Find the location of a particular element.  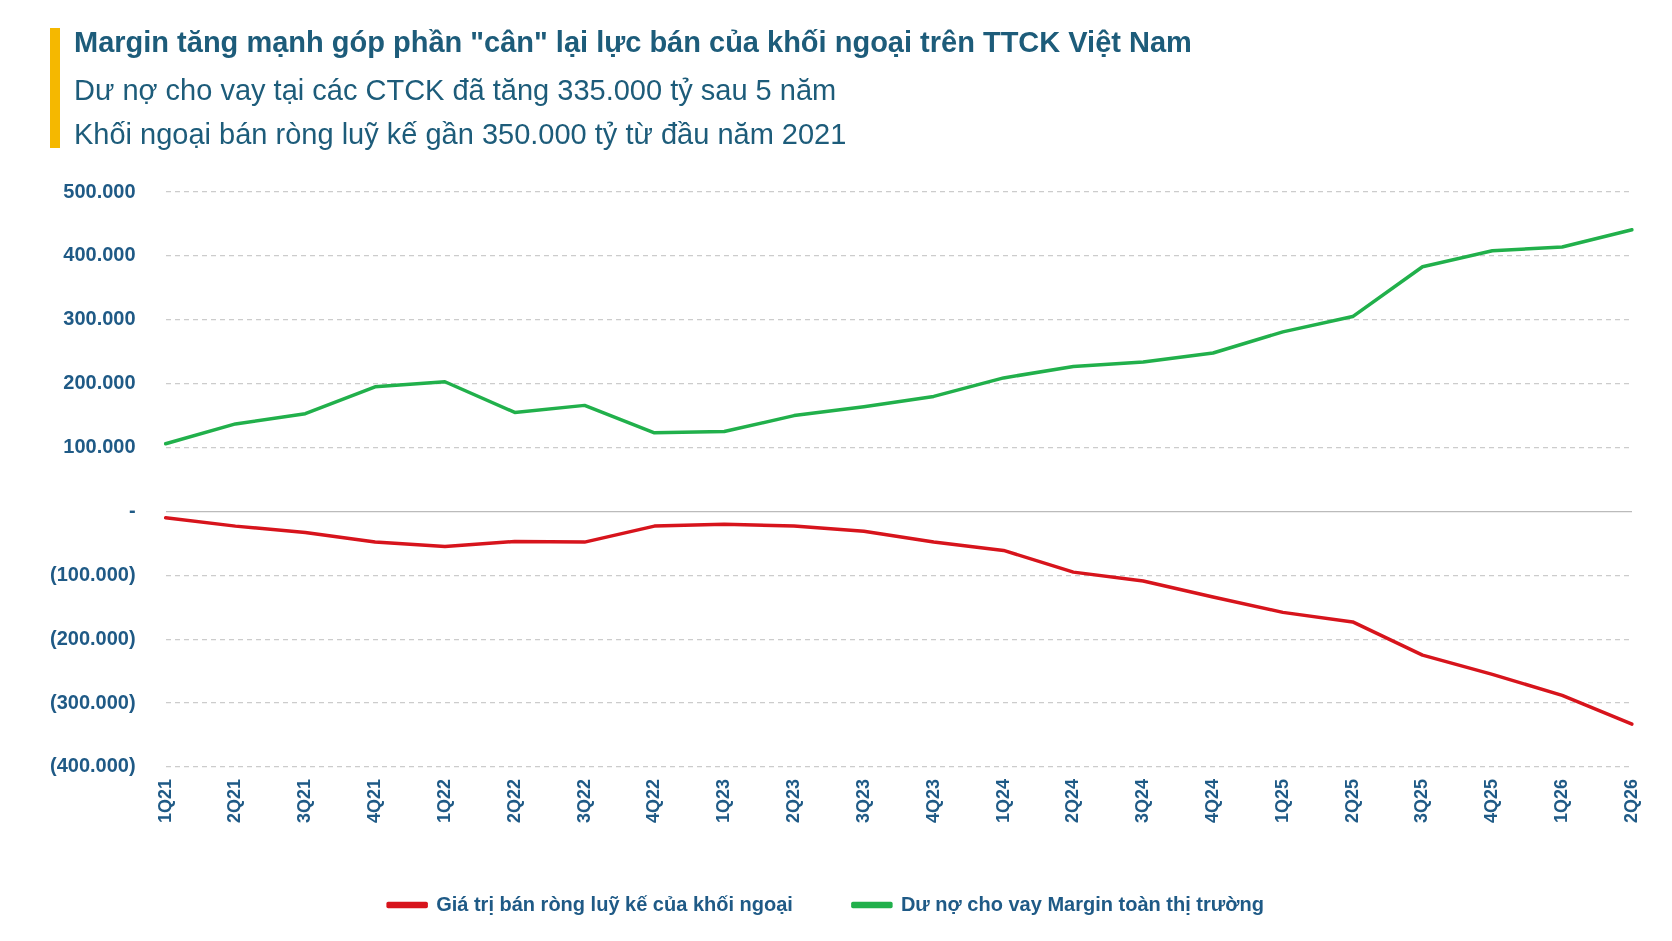

x-tick-label: 1Q21 is located at coordinates (164, 801).